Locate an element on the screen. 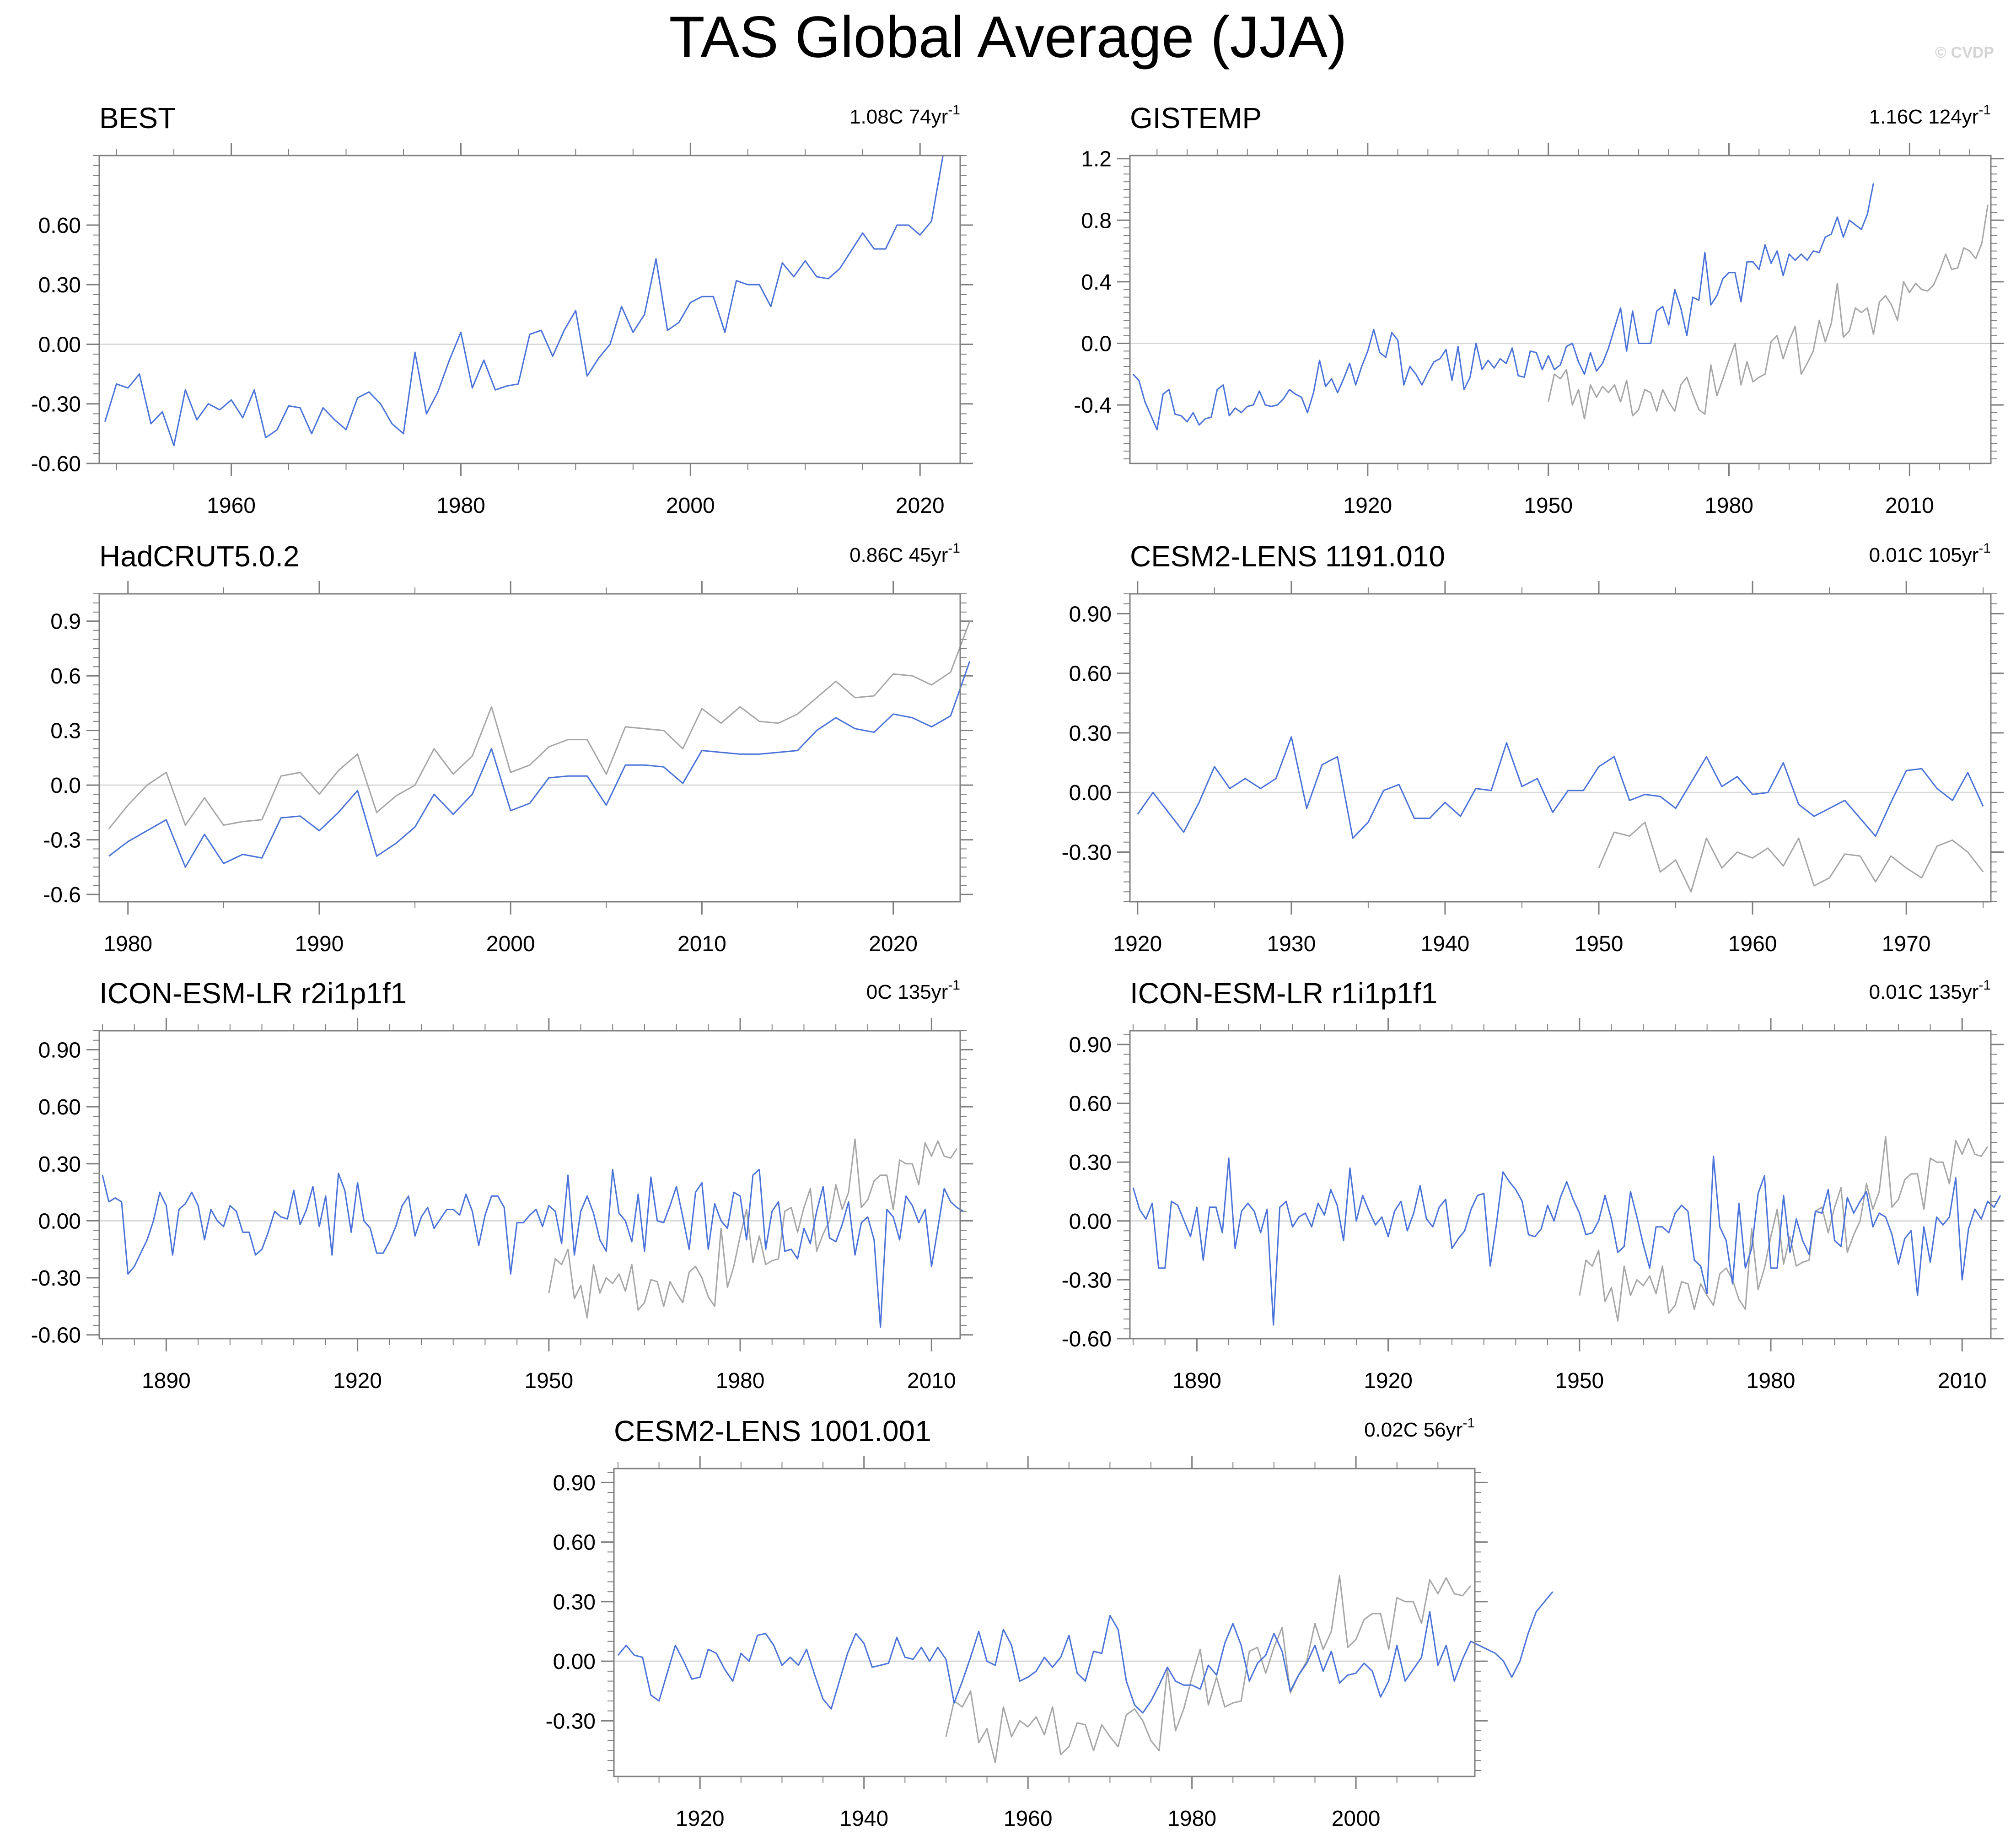 The height and width of the screenshot is (1846, 2016). y-tick-label: 0.3 is located at coordinates (65, 731).